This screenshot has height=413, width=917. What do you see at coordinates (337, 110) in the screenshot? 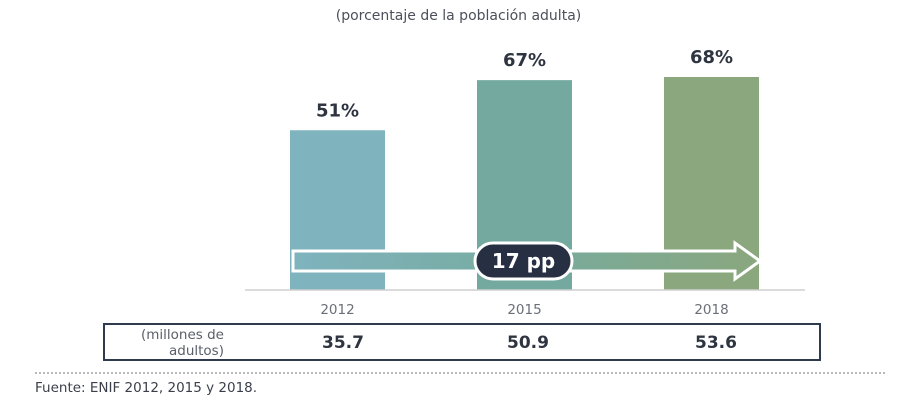
I see `value-label-2012: 51%` at bounding box center [337, 110].